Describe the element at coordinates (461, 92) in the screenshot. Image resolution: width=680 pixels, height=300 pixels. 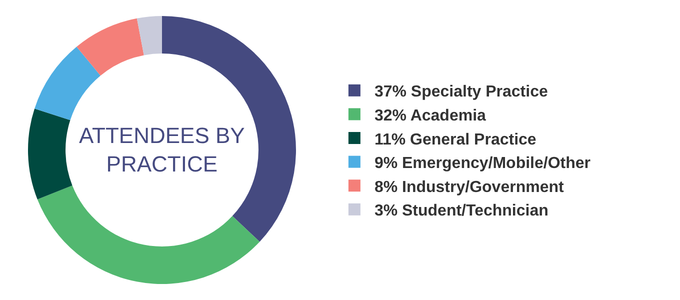
I see `legend-label: 37% Specialty Practice` at that location.